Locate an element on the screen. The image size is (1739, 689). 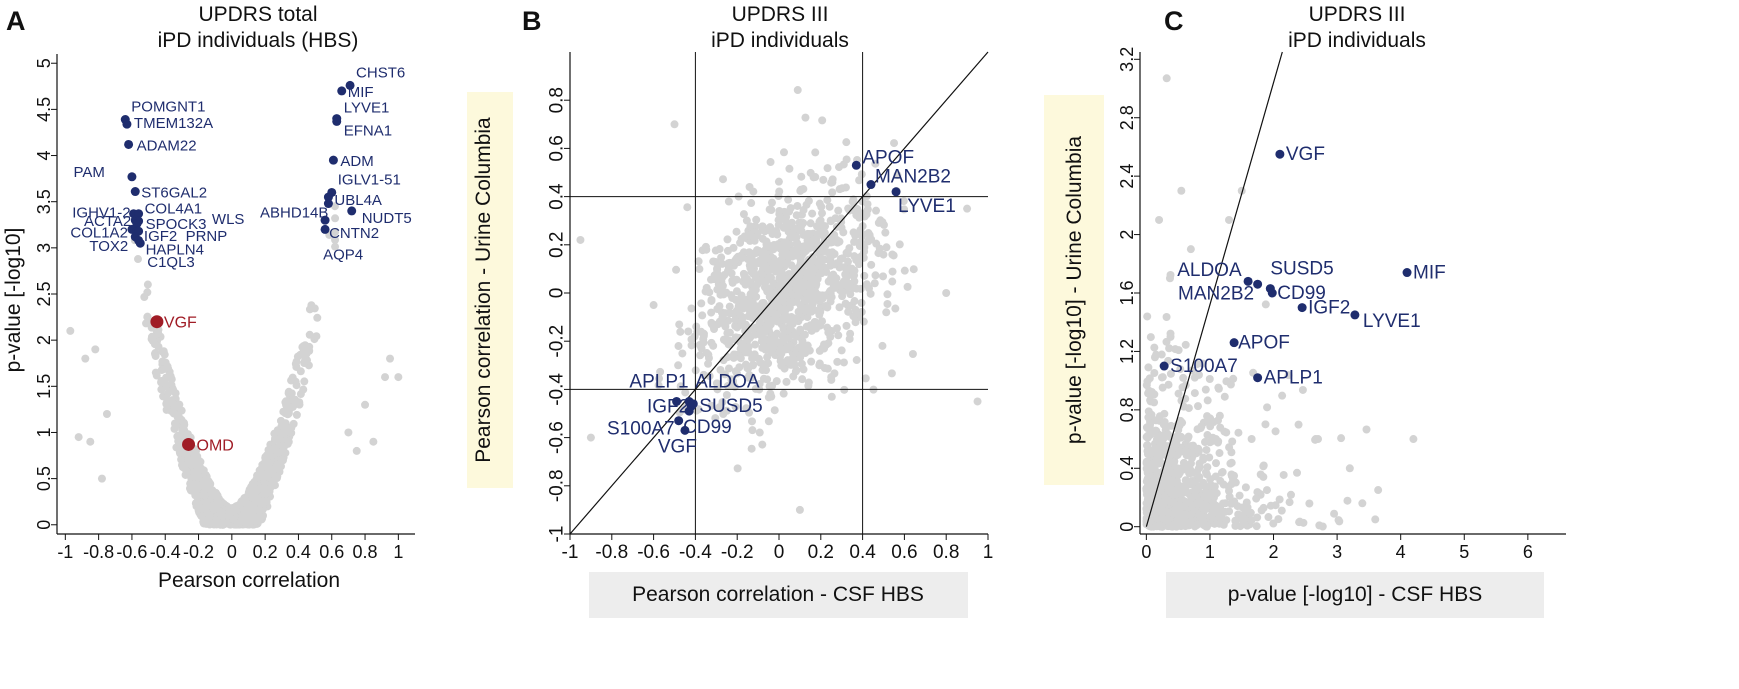
panel-b-y-tick-label: 0.6 is located at coordinates (557, 148).